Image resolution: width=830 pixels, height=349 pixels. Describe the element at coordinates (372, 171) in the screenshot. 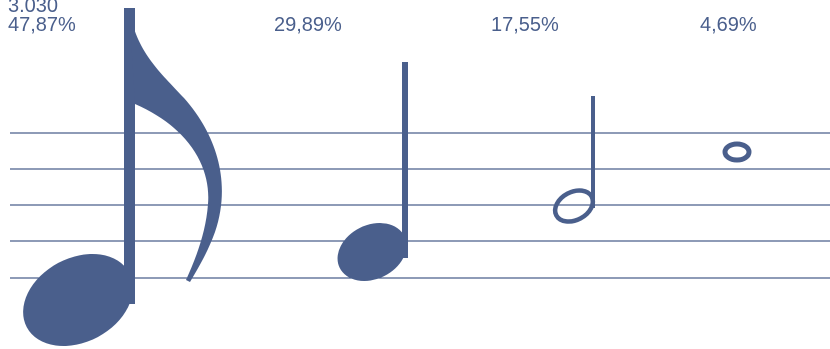

I see `quarter-note-icon` at that location.